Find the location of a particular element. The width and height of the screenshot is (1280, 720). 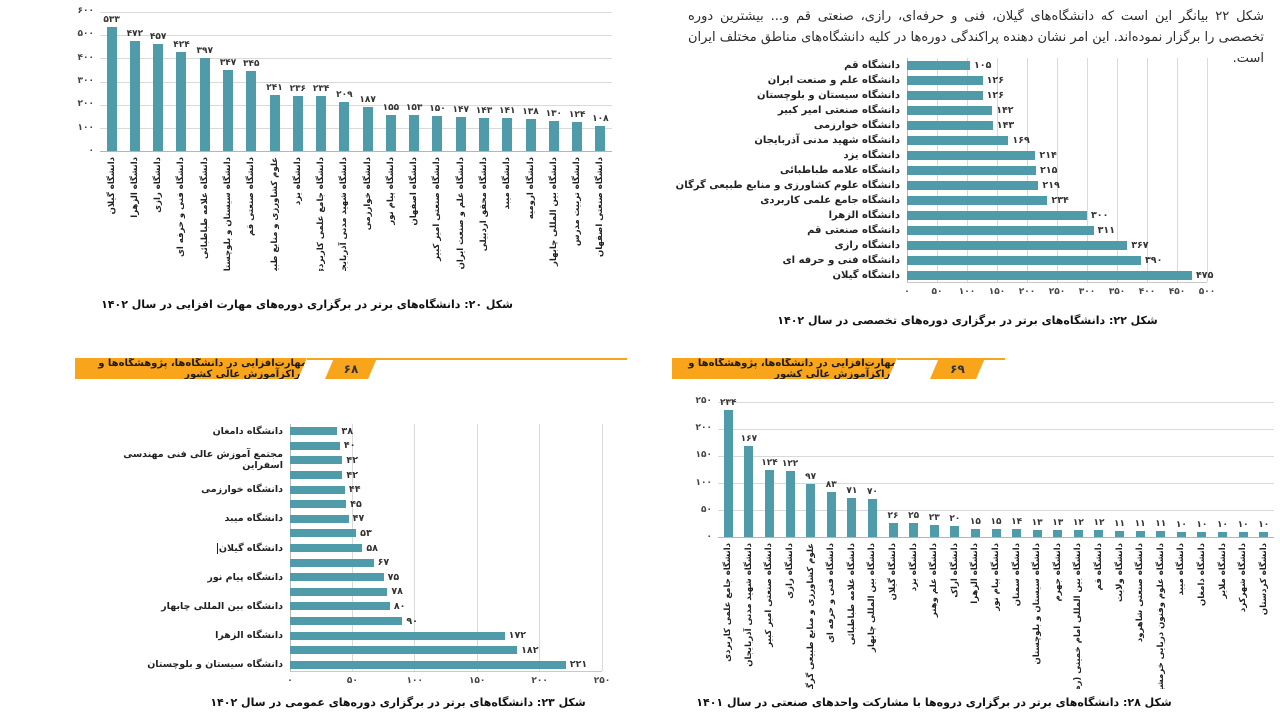

bar-value-label: ۱۰۸ is located at coordinates (600, 118).